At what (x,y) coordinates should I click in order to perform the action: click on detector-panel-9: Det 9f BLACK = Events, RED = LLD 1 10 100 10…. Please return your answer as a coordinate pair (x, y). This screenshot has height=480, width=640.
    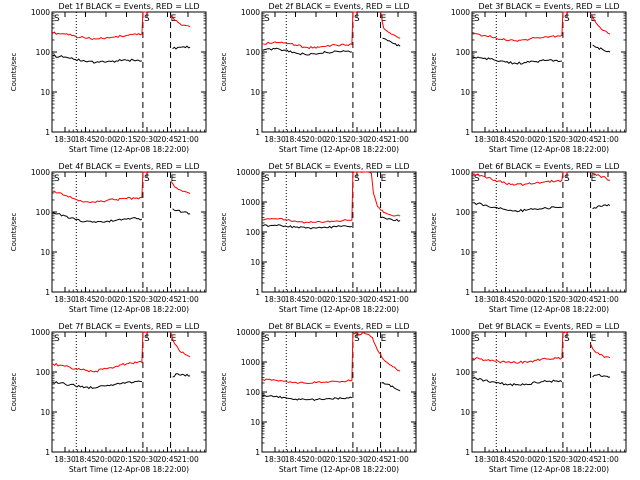
    Looking at the image, I should click on (528, 398).